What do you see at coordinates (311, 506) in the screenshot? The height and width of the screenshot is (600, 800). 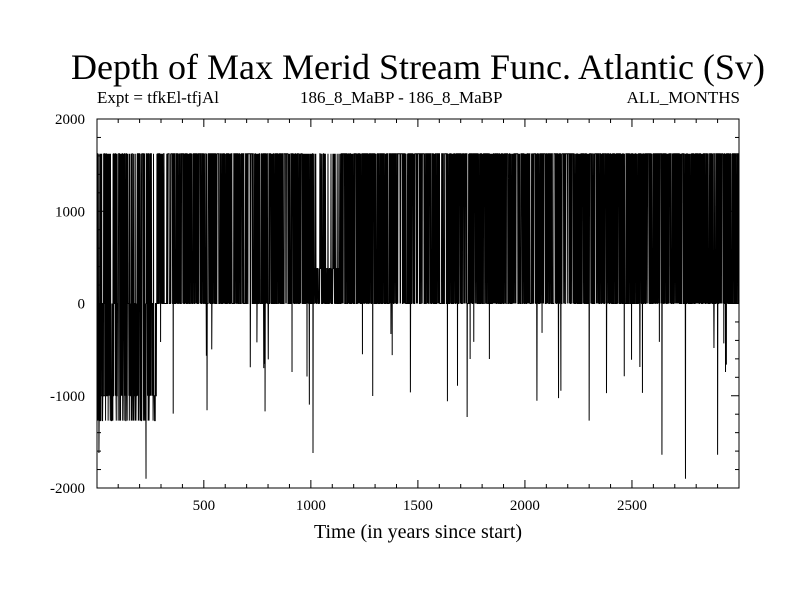 I see `x-tick-label: 1000` at bounding box center [311, 506].